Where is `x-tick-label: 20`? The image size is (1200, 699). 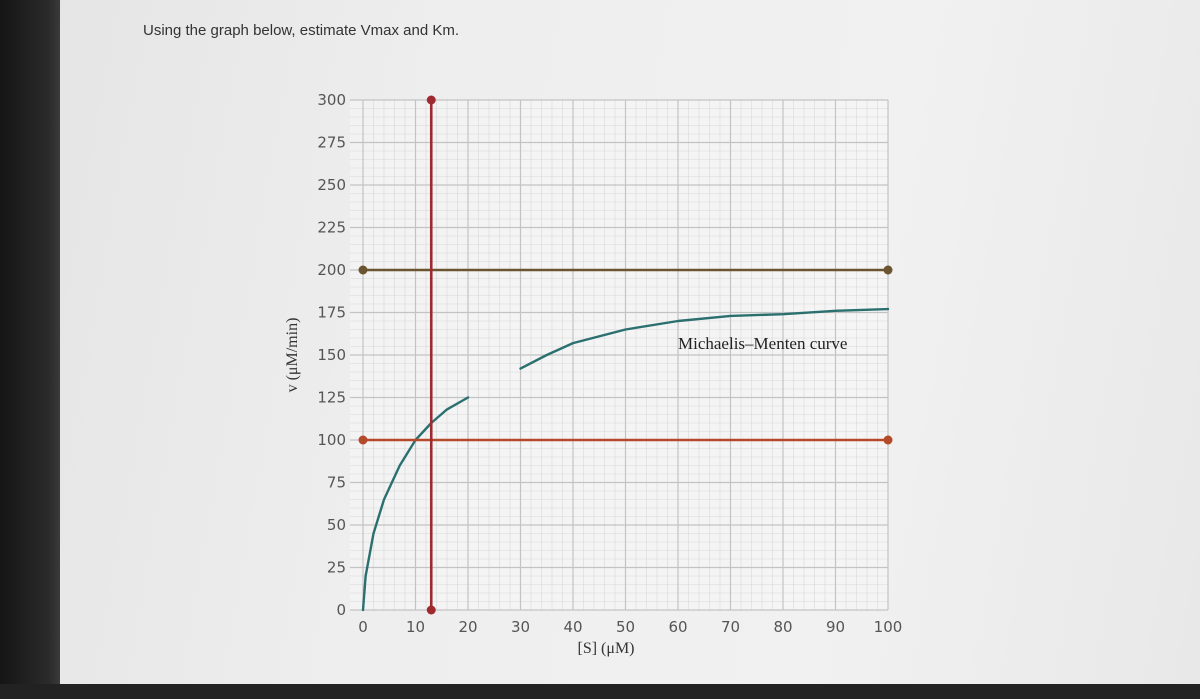 x-tick-label: 20 is located at coordinates (467, 627).